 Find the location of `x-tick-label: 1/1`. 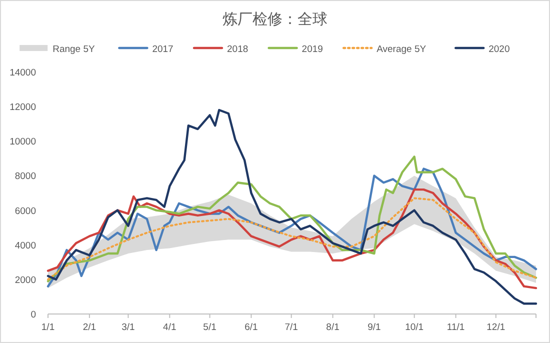

x-tick-label: 1/1 is located at coordinates (48, 327).